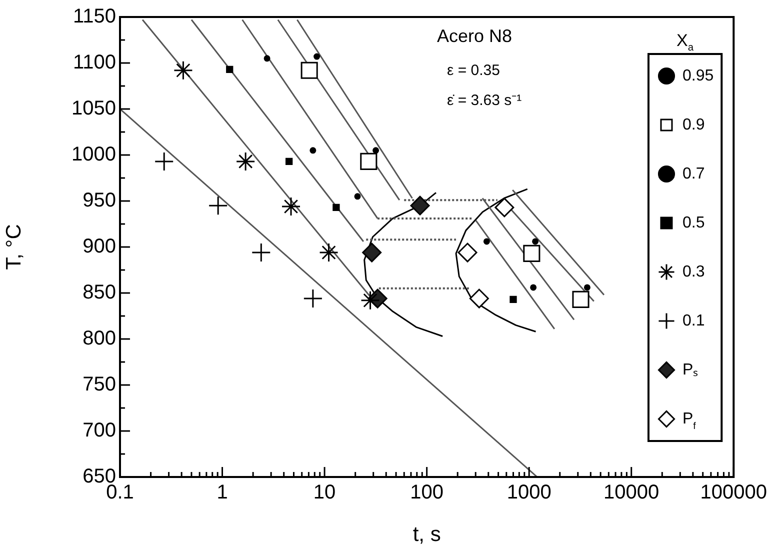 The height and width of the screenshot is (548, 771). I want to click on y-tick-label: 1050, so click(94, 109).